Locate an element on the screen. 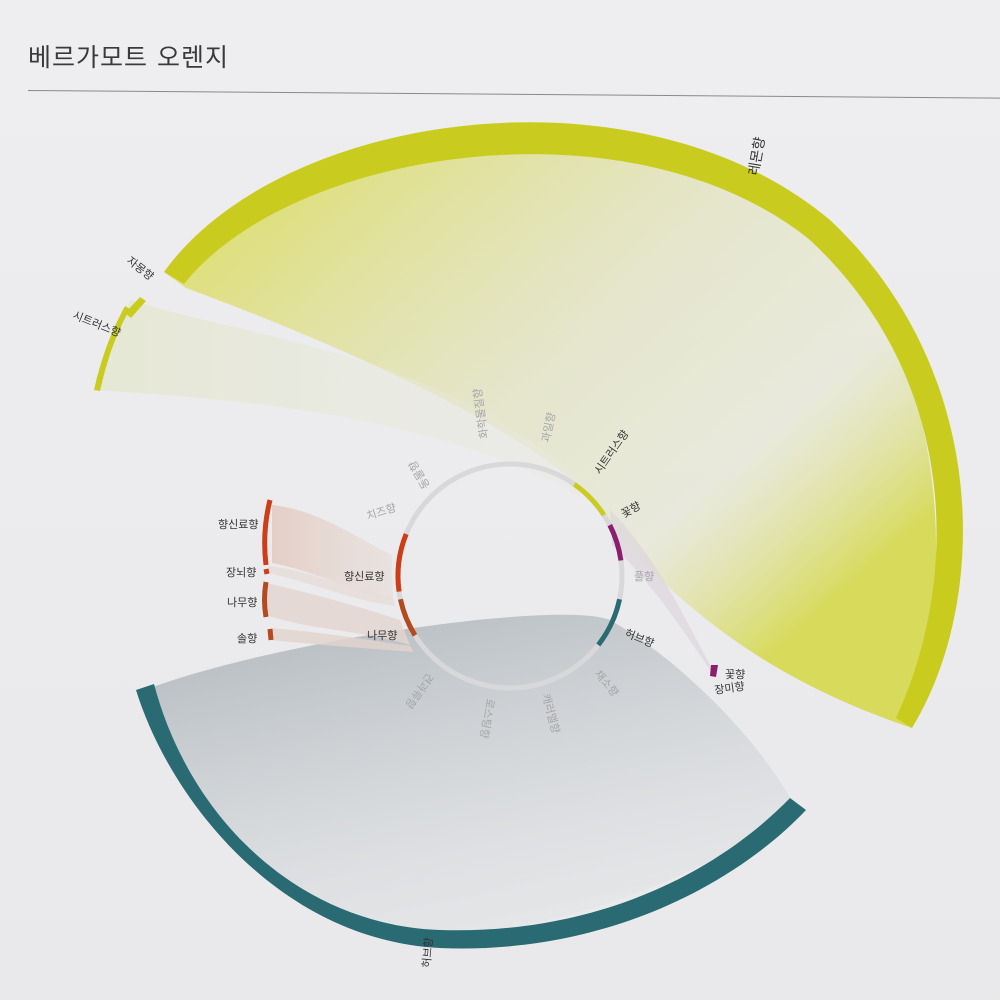 This screenshot has height=1000, width=1000. outer-label-pine: 솔향 is located at coordinates (247, 638).